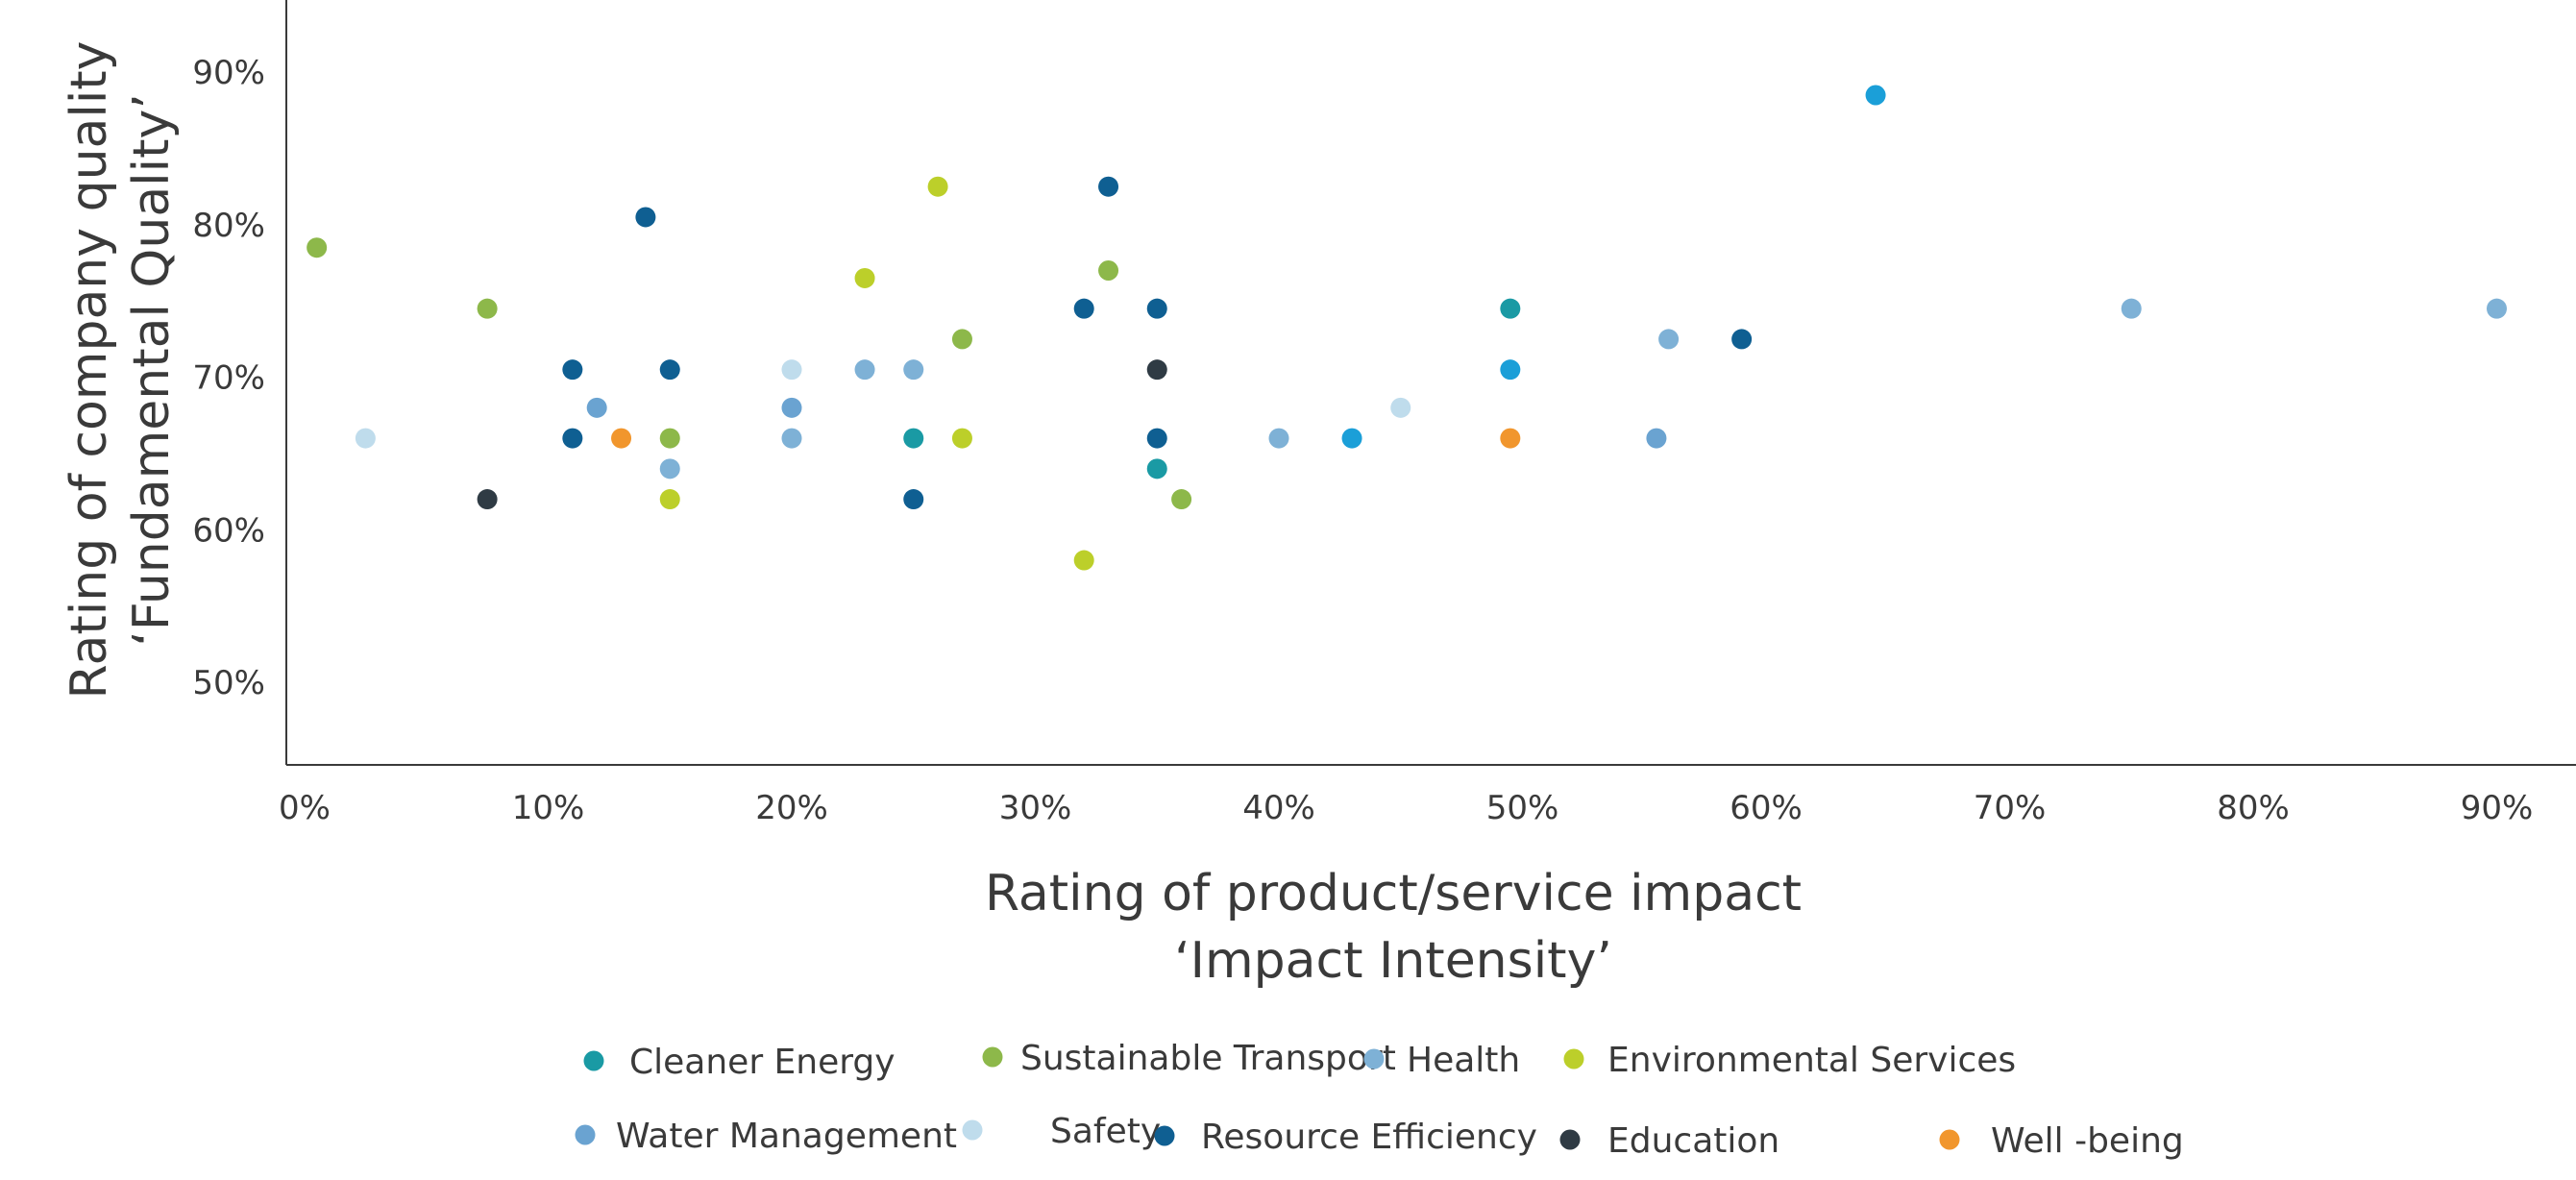 The width and height of the screenshot is (2576, 1180). Describe the element at coordinates (1522, 808) in the screenshot. I see `x-tick-label: 50%` at that location.